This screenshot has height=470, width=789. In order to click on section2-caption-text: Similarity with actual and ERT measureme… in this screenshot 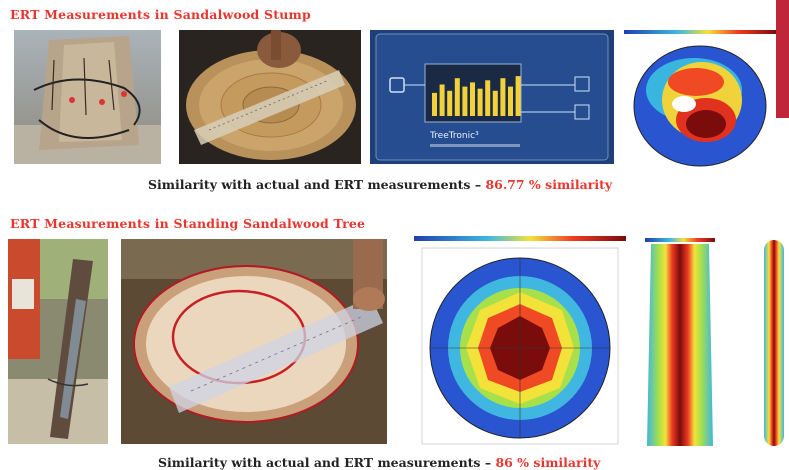, I will do `click(325, 462)`.